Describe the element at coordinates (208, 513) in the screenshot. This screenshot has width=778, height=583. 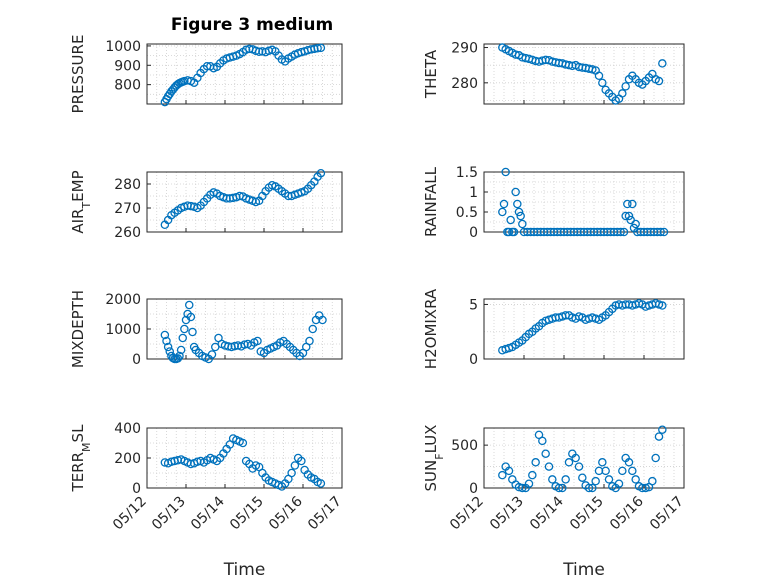
I see `x-tick-label: 05/14` at that location.